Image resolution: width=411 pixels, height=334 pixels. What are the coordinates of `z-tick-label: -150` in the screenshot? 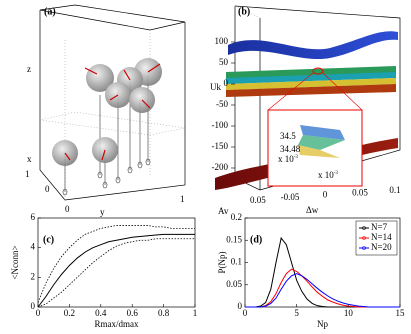 It's located at (220, 146).